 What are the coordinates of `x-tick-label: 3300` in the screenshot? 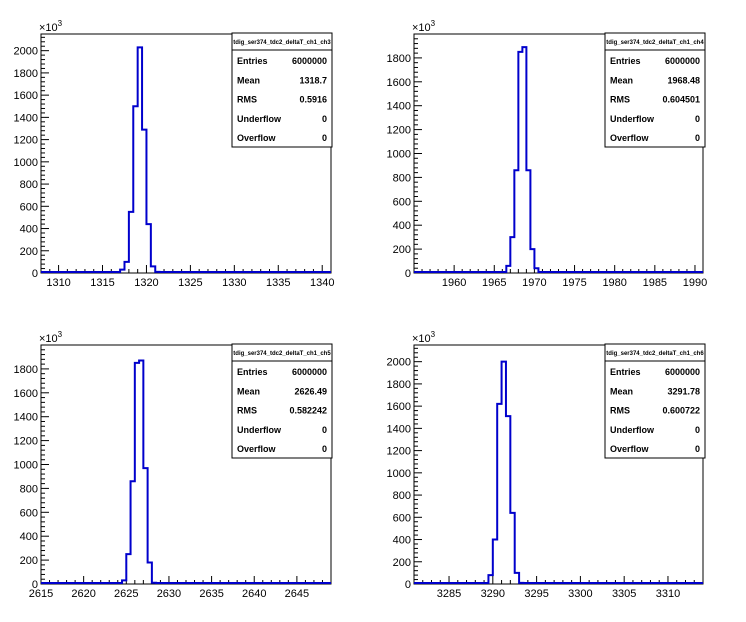 It's located at (580, 594).